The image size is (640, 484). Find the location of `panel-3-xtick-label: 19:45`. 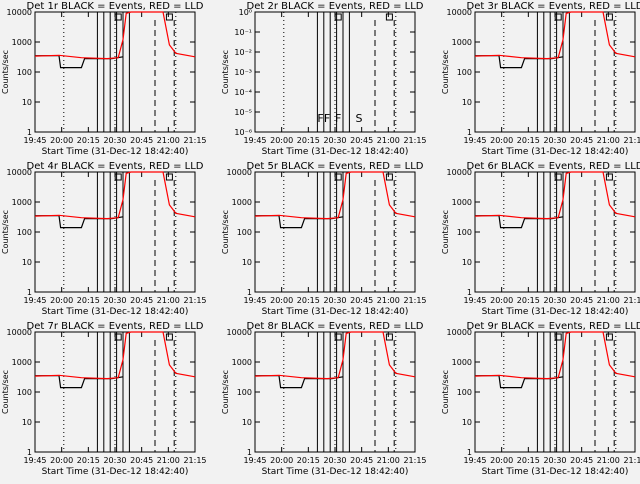

panel-3-xtick-label: 19:45 is located at coordinates (474, 140).